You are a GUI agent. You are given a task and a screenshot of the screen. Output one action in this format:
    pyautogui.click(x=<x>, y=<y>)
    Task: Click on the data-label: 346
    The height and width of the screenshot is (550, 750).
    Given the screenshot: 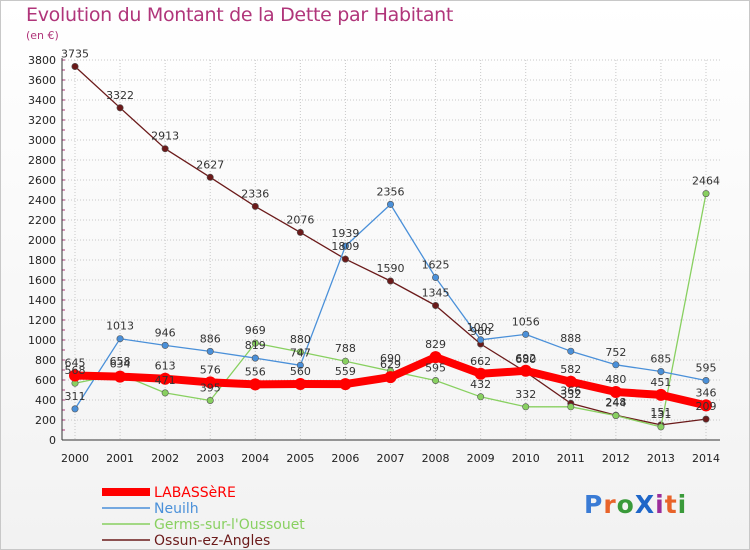 What is the action you would take?
    pyautogui.click(x=706, y=392)
    